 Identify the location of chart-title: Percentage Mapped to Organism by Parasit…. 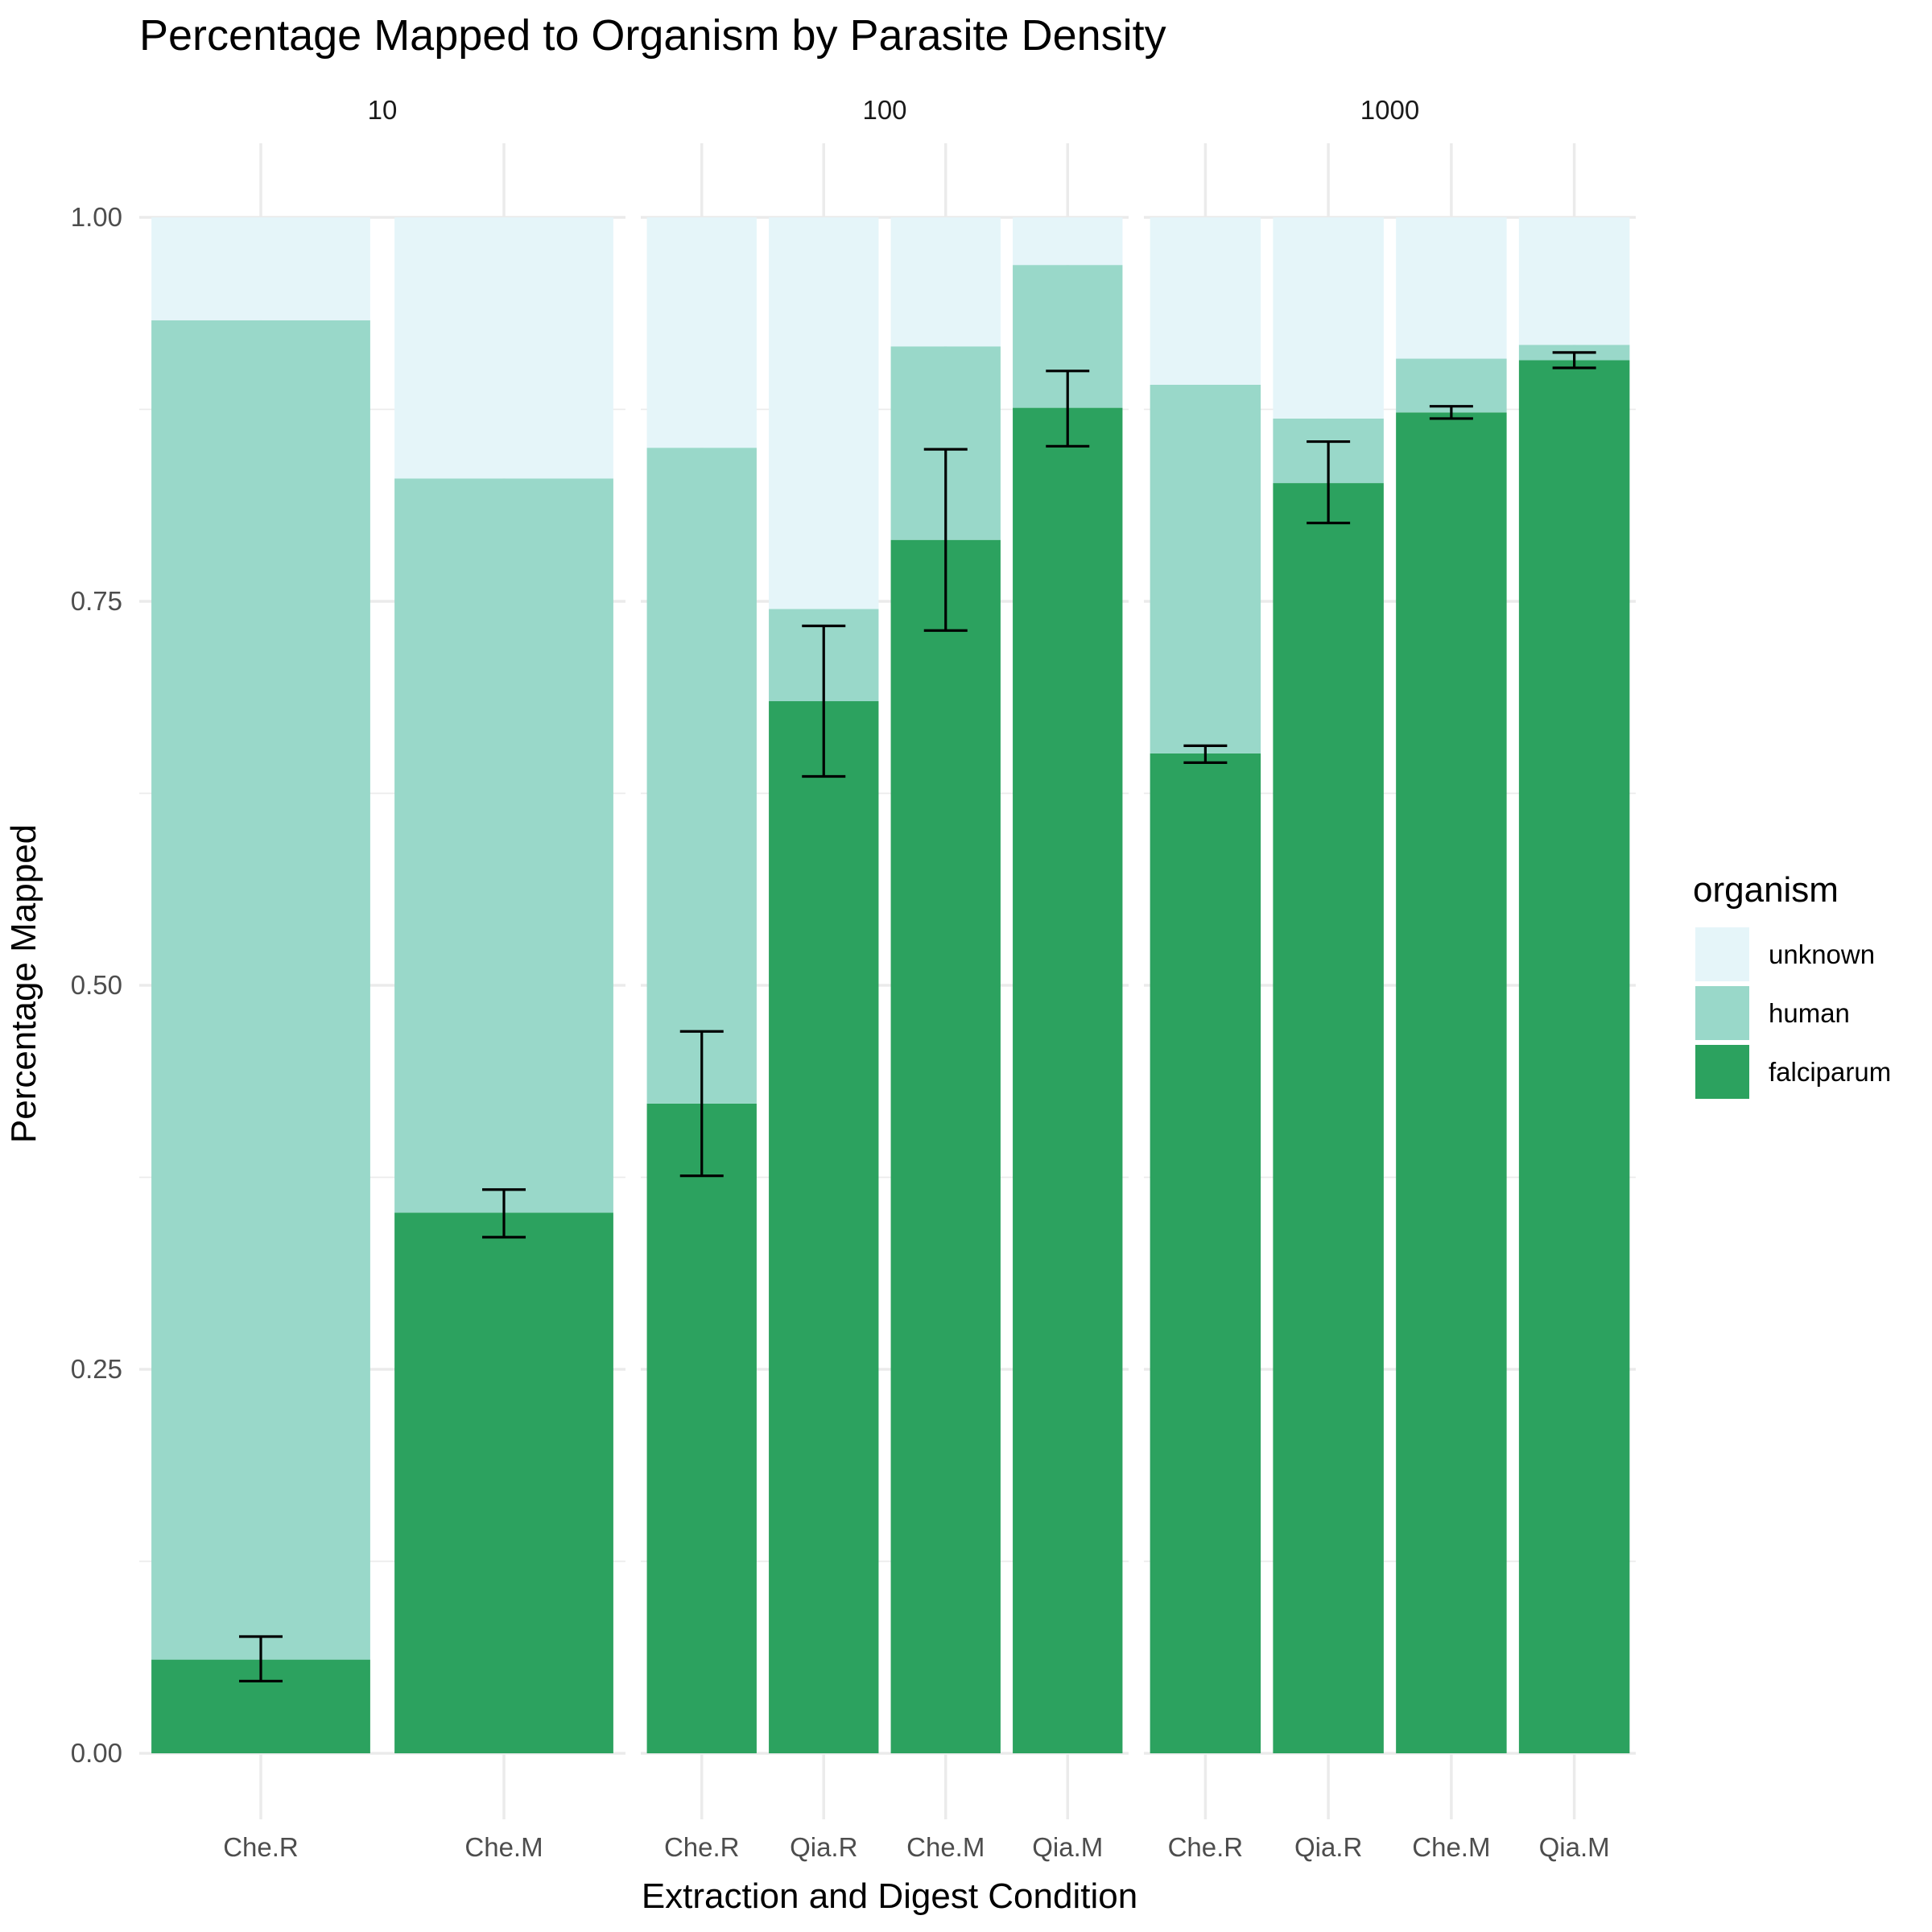
(652, 35).